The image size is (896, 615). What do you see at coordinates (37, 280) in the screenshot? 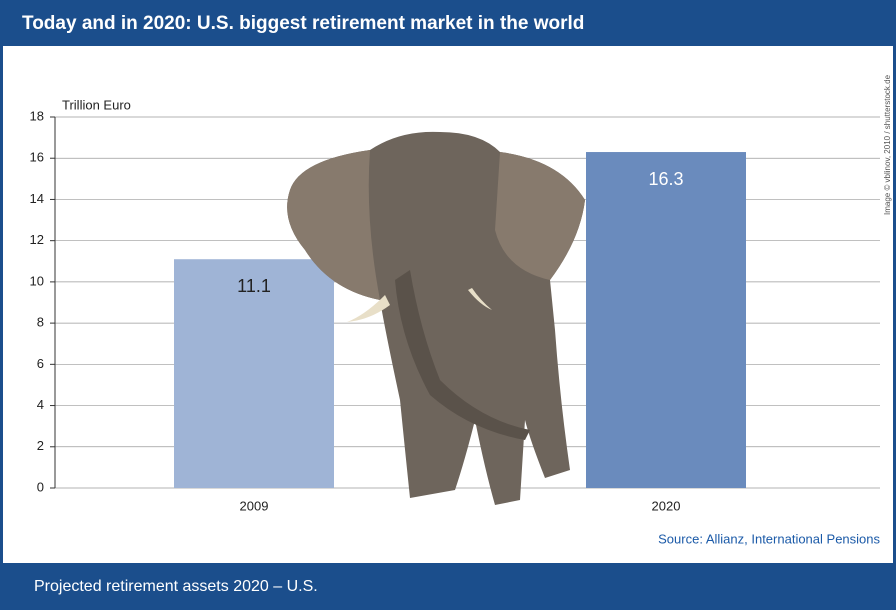
I see `y-tick-label: 10` at bounding box center [37, 280].